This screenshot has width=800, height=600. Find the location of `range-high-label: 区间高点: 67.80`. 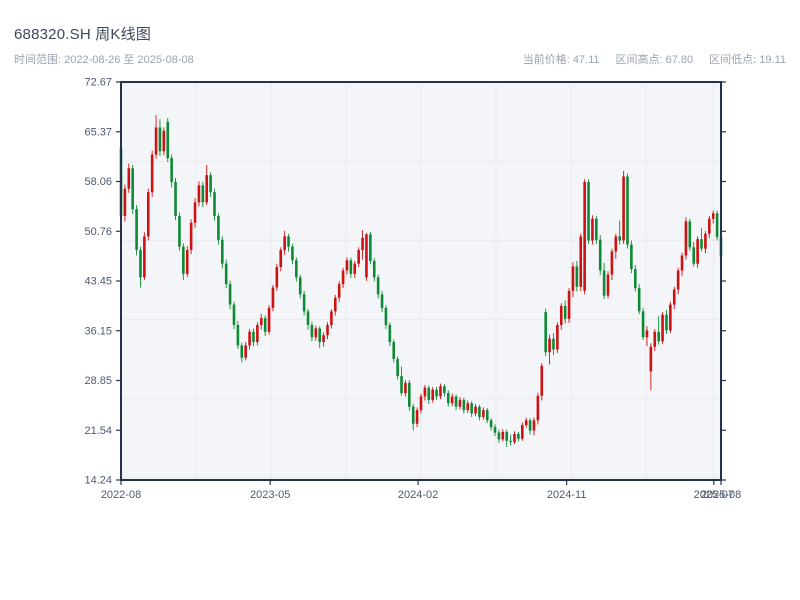

range-high-label: 区间高点: 67.80 is located at coordinates (654, 60).